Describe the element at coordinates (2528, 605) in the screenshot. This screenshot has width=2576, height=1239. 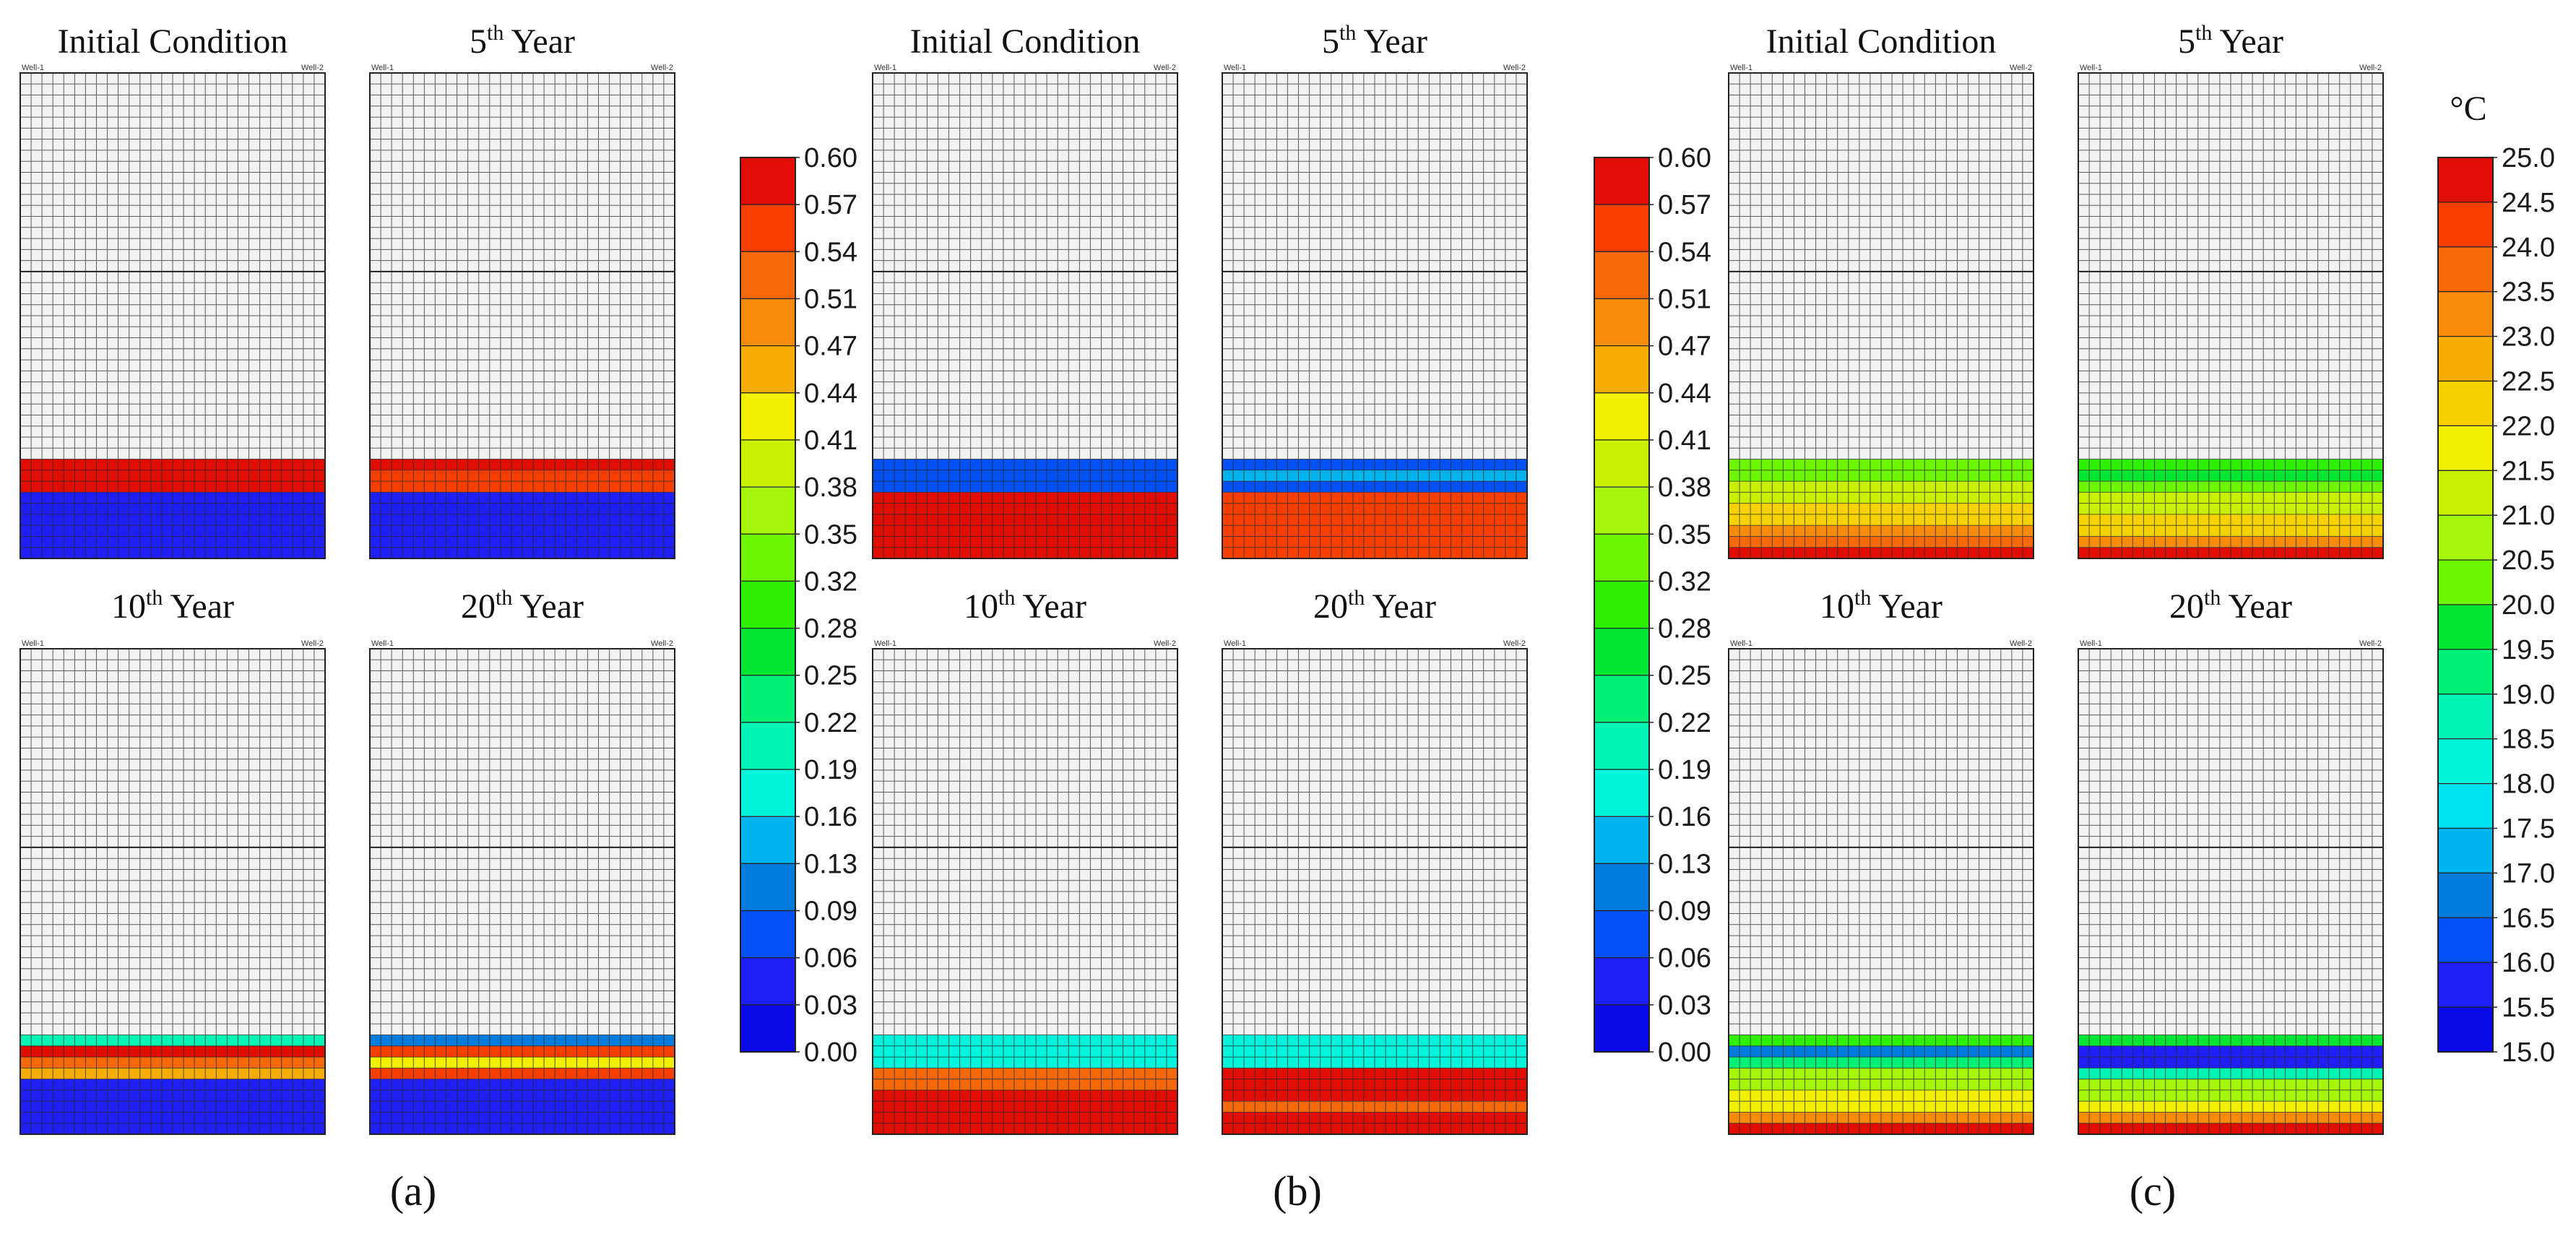
I see `colorbar-tick-label: 20.0` at that location.